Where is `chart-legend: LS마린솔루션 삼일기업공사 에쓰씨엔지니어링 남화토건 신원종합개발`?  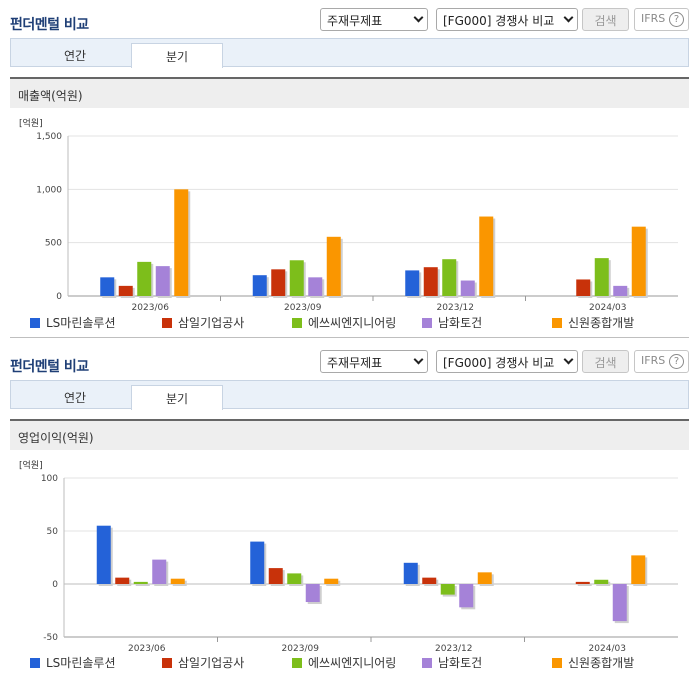 chart-legend: LS마린솔루션 삼일기업공사 에쓰씨엔지니어링 남화토건 신원종합개발 is located at coordinates (360, 322).